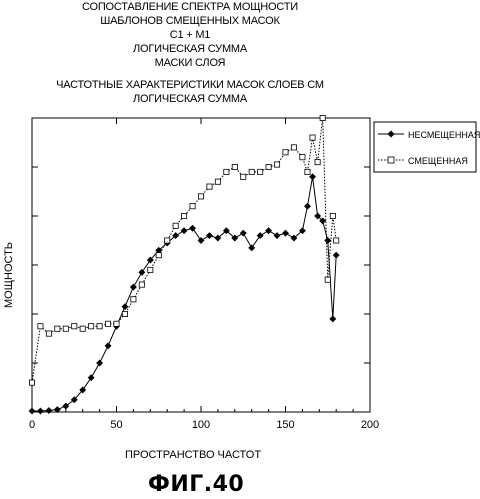  What do you see at coordinates (116, 425) in the screenshot?
I see `x-tick-label-1: 50` at bounding box center [116, 425].